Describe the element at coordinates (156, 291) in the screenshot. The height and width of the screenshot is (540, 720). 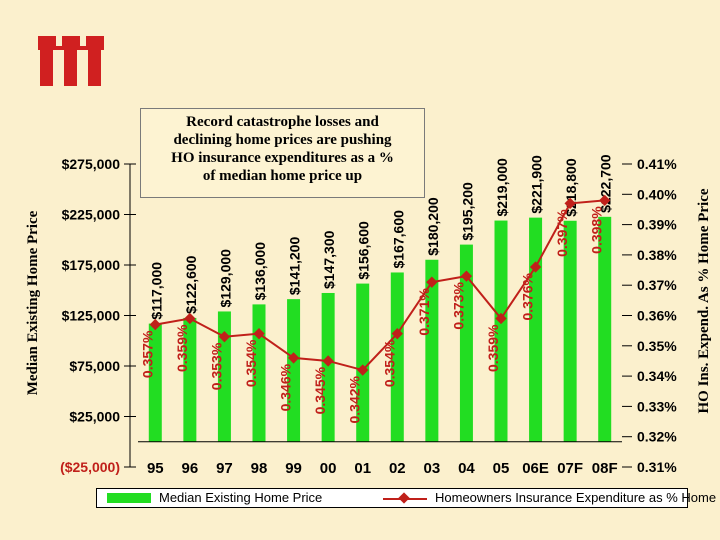
I see `bar-value-label: $117,000` at that location.